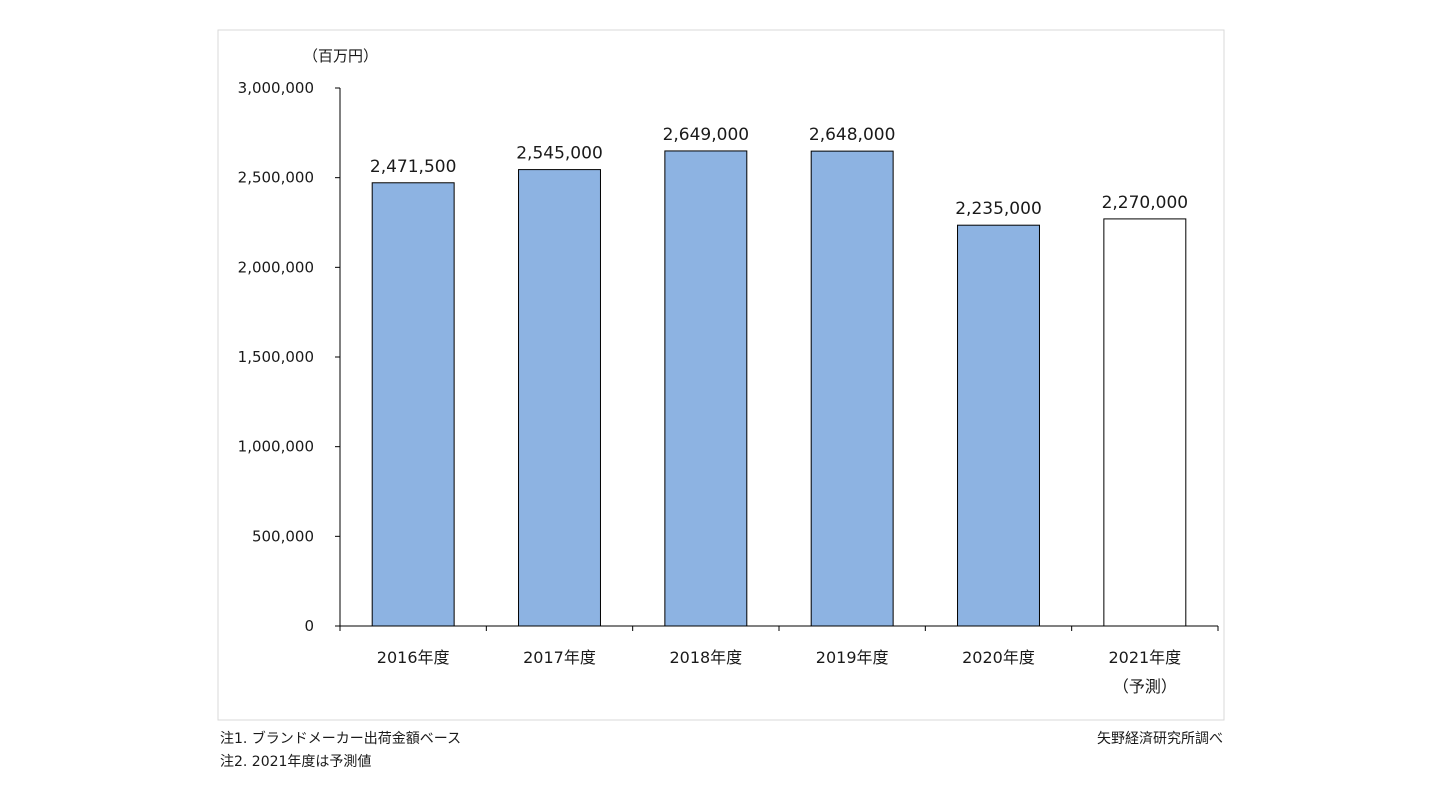 This screenshot has height=800, width=1440. I want to click on x-category-label: 2017年度, so click(559, 657).